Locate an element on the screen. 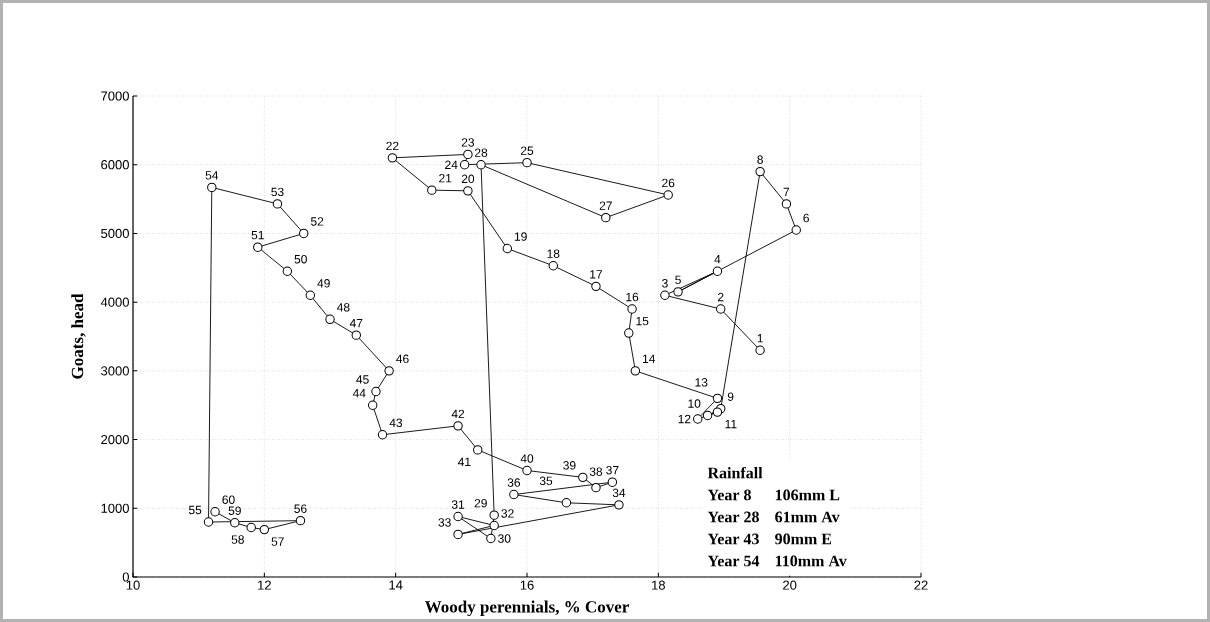  annotation: 5 is located at coordinates (678, 280).